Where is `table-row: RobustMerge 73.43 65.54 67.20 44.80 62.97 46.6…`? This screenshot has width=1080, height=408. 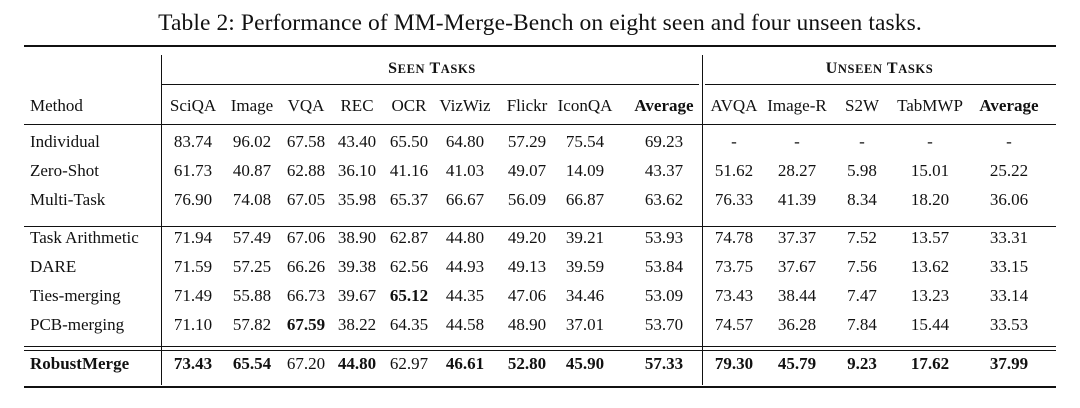 table-row: RobustMerge 73.43 65.54 67.20 44.80 62.97 46.6… is located at coordinates (540, 364).